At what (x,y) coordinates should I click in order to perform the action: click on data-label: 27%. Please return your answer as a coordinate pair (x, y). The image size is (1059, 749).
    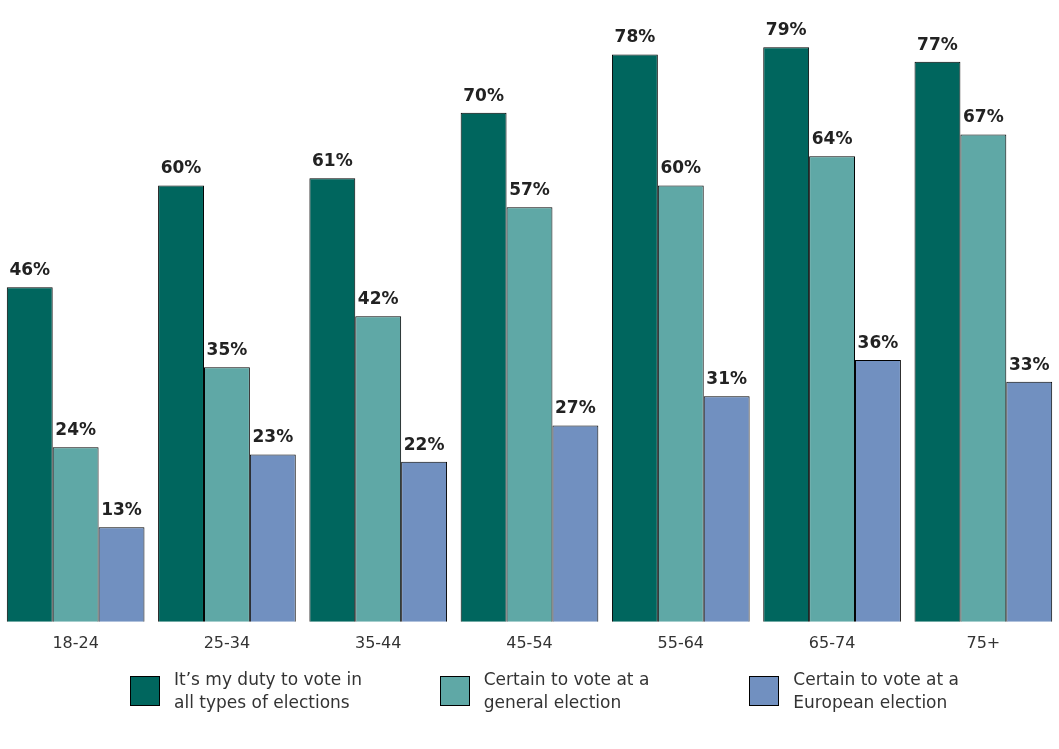
    Looking at the image, I should click on (575, 407).